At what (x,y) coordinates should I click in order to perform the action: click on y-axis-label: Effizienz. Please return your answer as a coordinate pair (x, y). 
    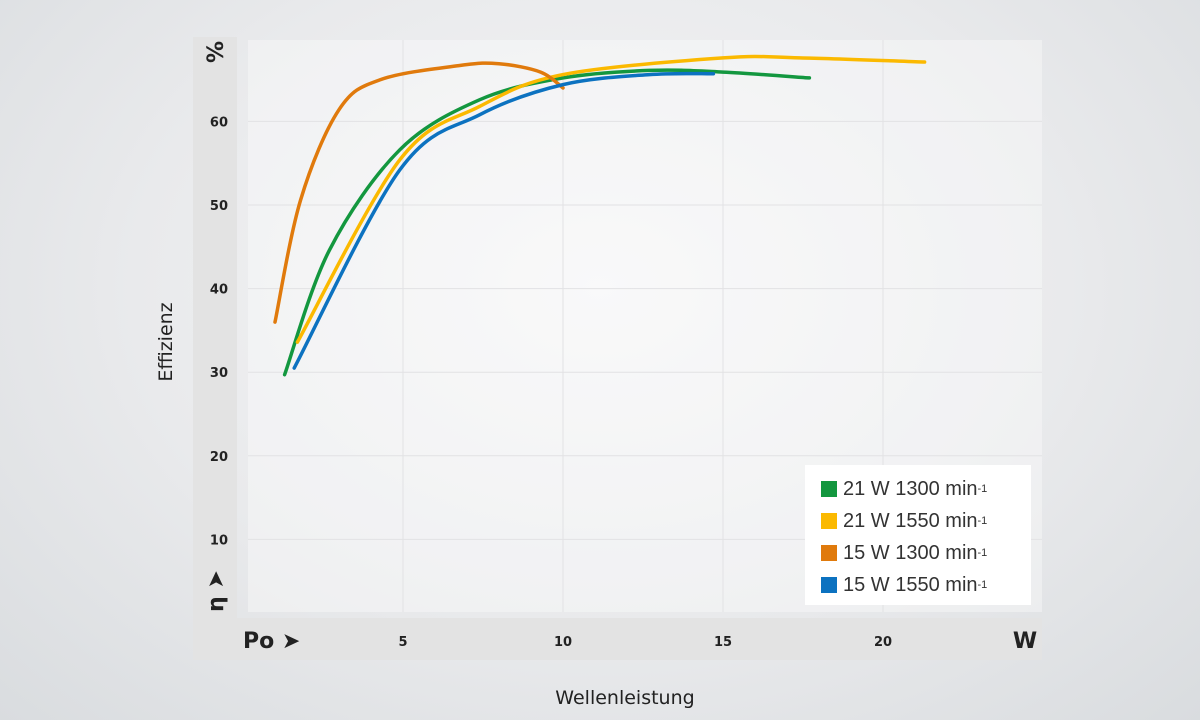
    Looking at the image, I should click on (166, 341).